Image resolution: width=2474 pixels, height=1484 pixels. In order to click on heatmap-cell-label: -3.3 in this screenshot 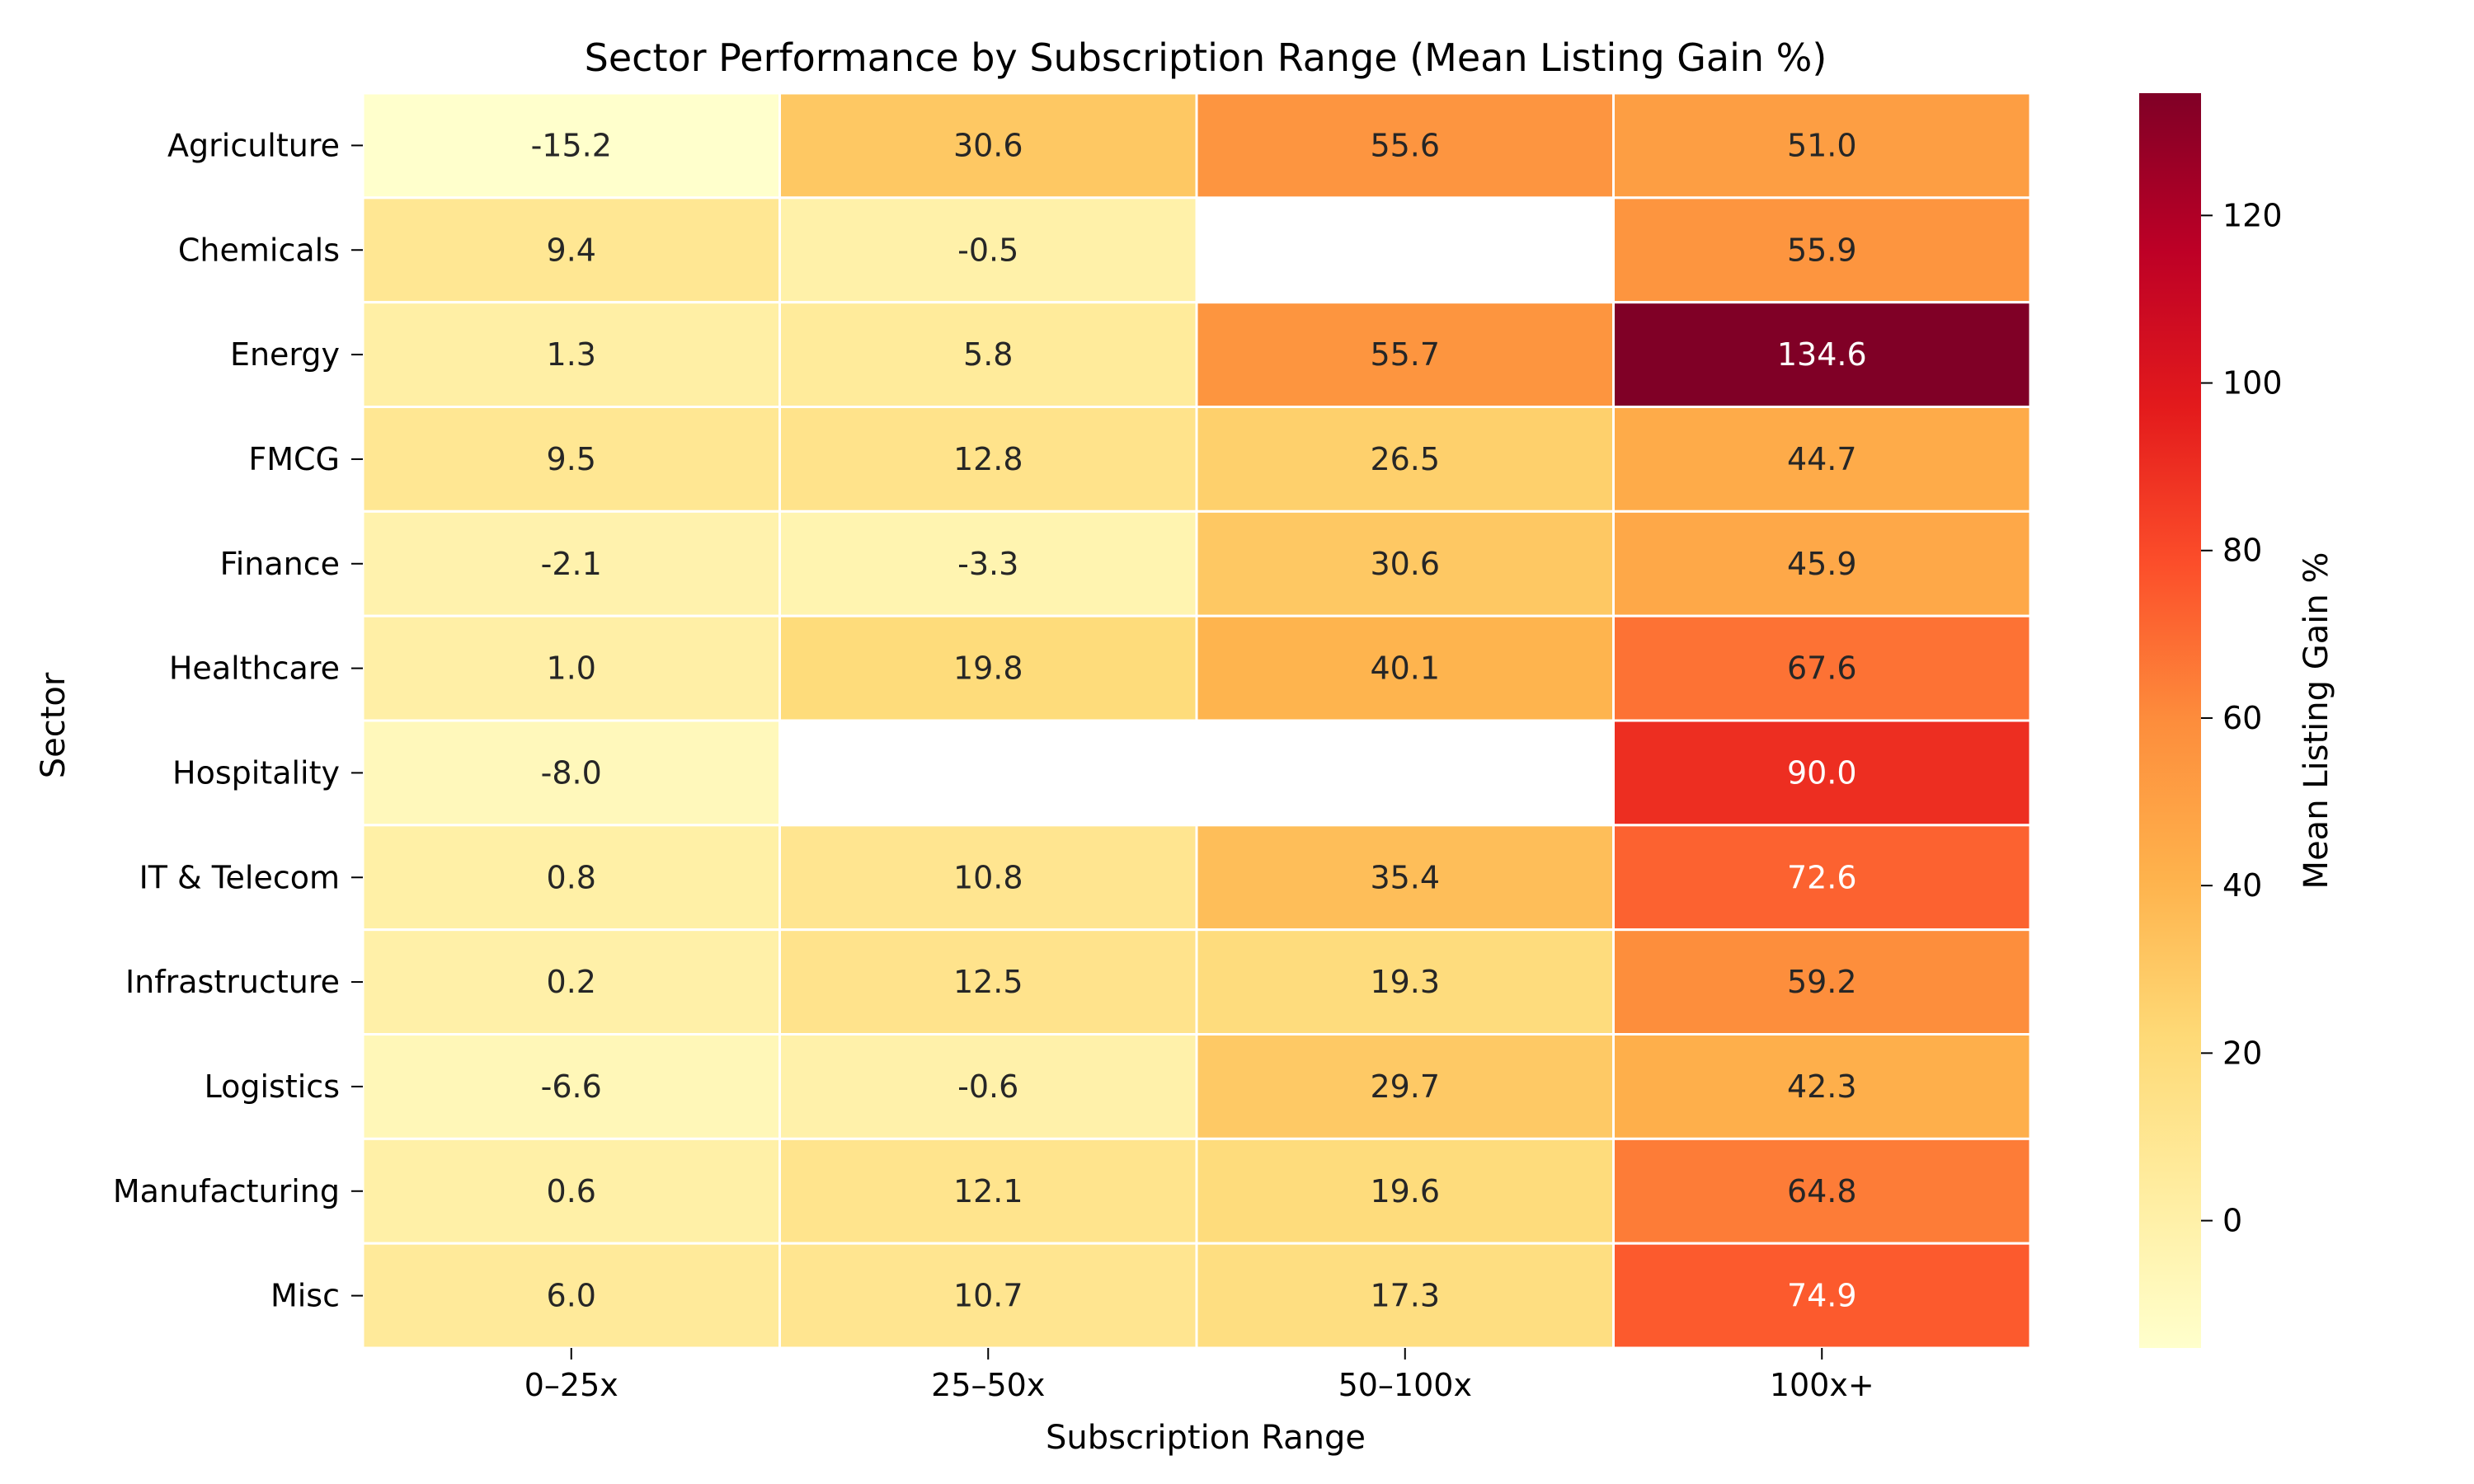, I will do `click(987, 564)`.